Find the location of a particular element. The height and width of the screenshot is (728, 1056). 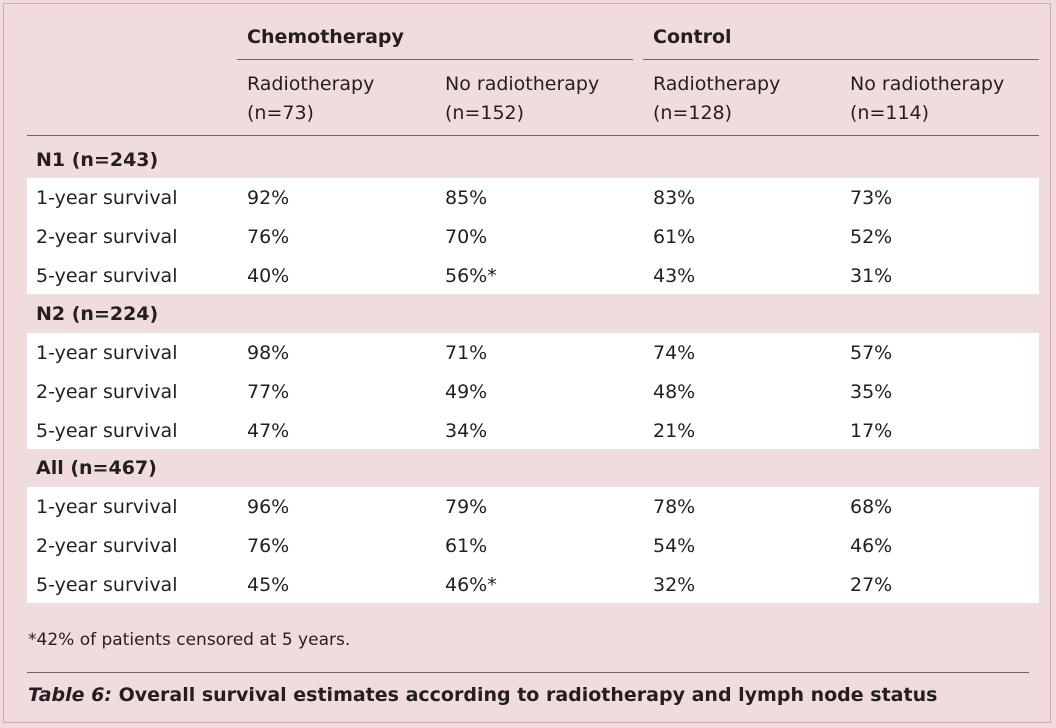

table-cell: 92% is located at coordinates (268, 198).